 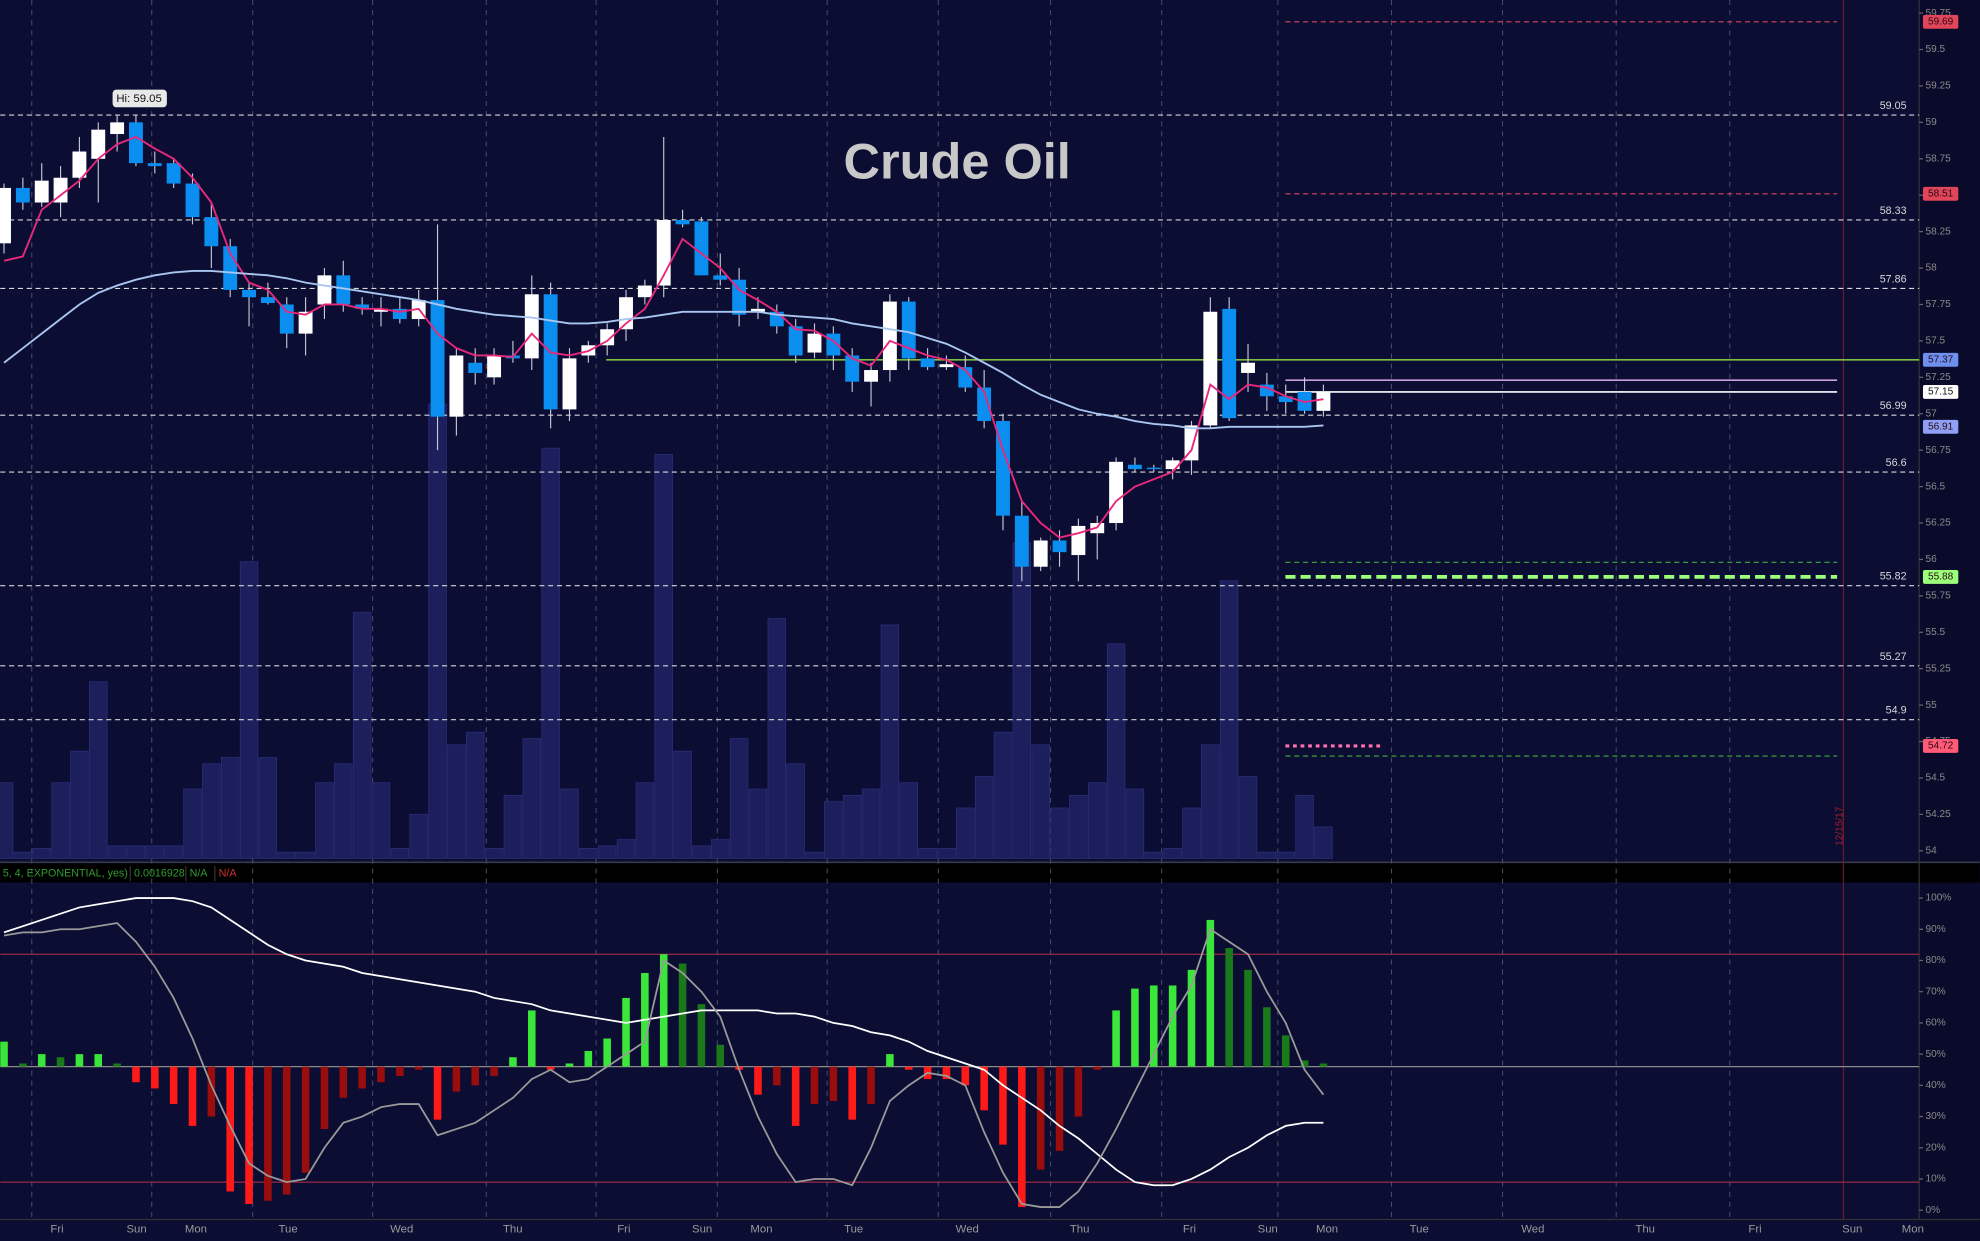 I want to click on osc-tick-label: 20%, so click(x=1935, y=1147).